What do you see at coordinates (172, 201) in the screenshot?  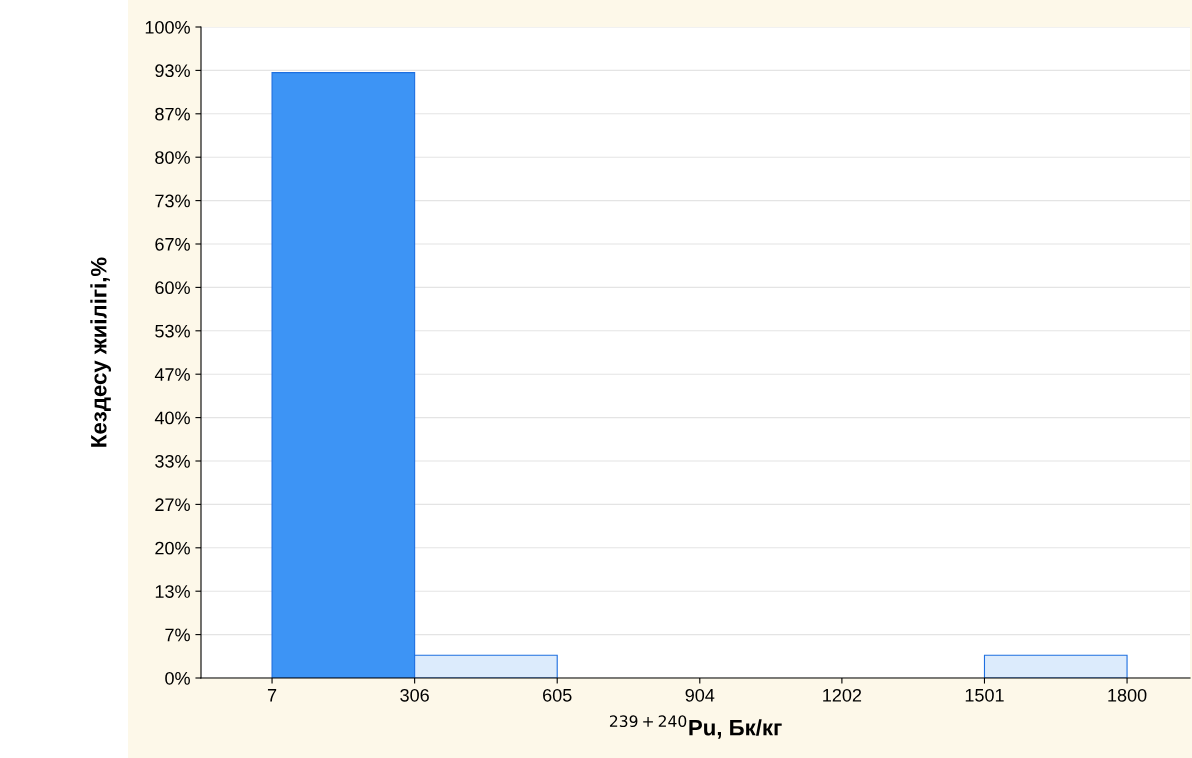 I see `y-tick-label: 73%` at bounding box center [172, 201].